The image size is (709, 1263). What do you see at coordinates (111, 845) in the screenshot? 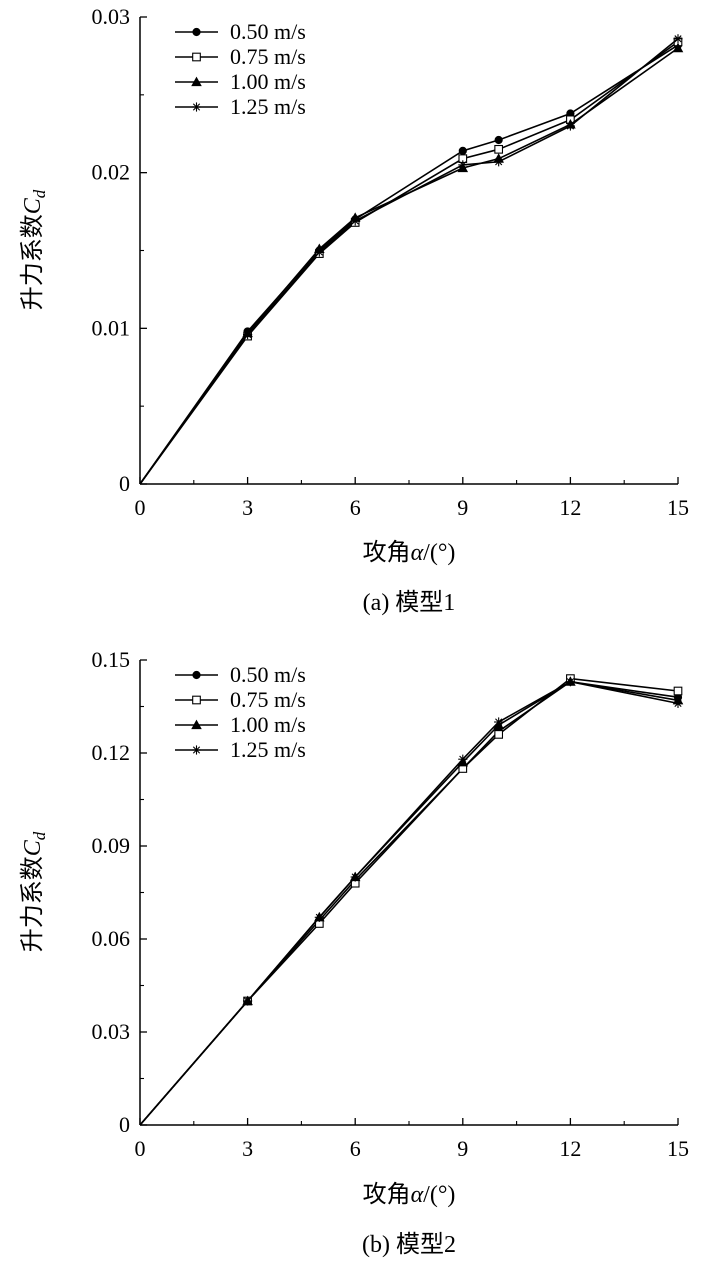
I see `y-tick-label: 0.09` at bounding box center [111, 845].